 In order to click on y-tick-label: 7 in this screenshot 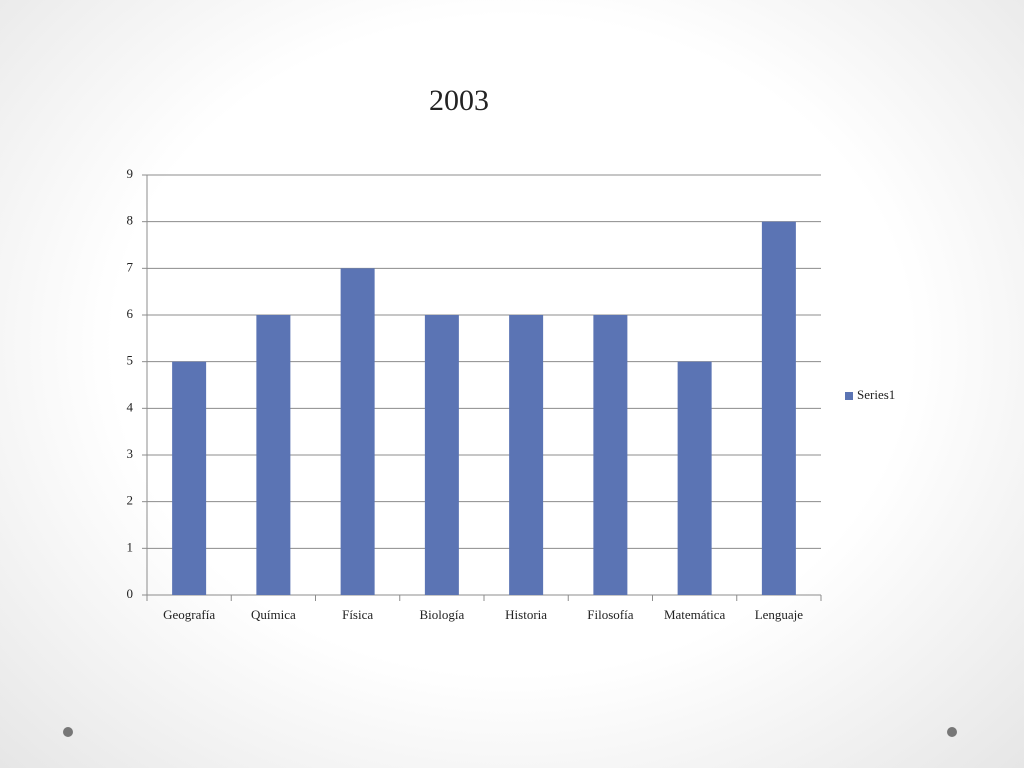, I will do `click(130, 266)`.